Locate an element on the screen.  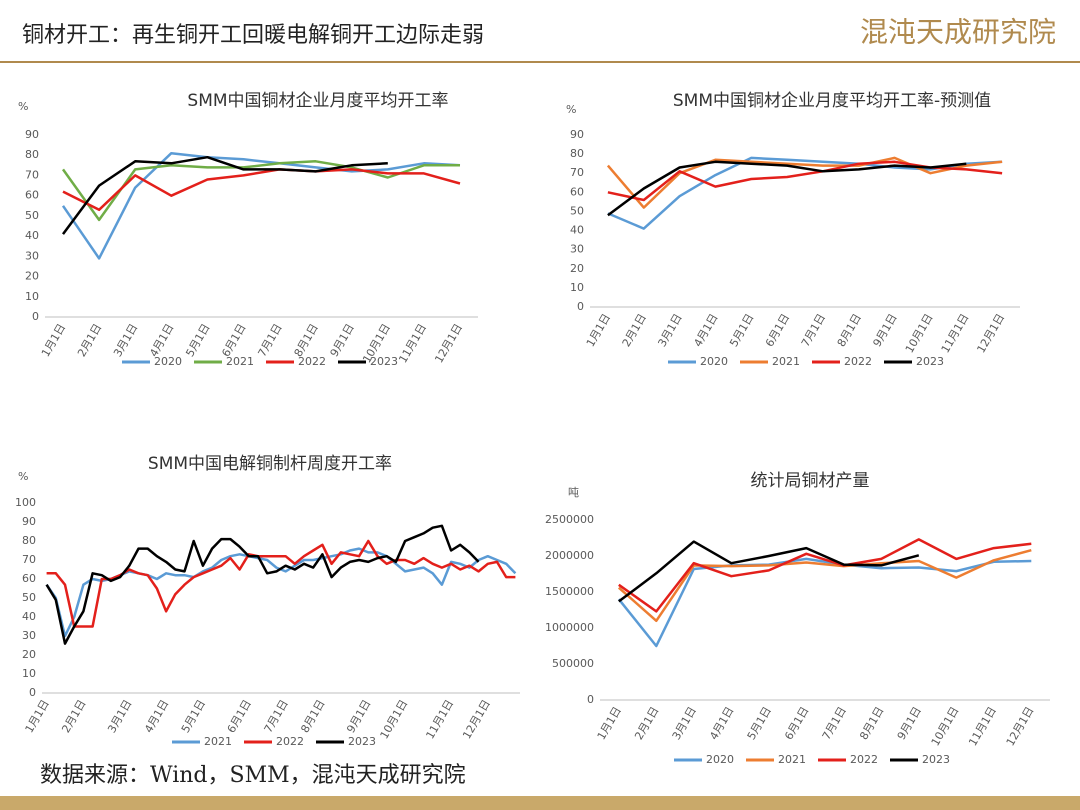
source-note: 数据来源：Wind，SMM，混沌天成研究院 is located at coordinates (253, 775).